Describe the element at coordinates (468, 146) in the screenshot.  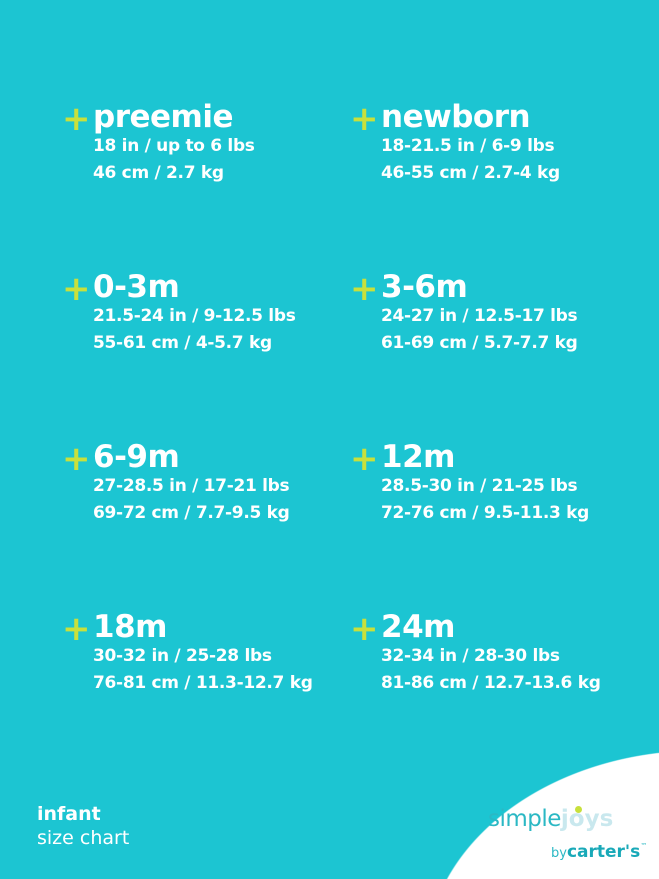
I see `size-imperial: 18-21.5 in / 6-9 lbs` at that location.